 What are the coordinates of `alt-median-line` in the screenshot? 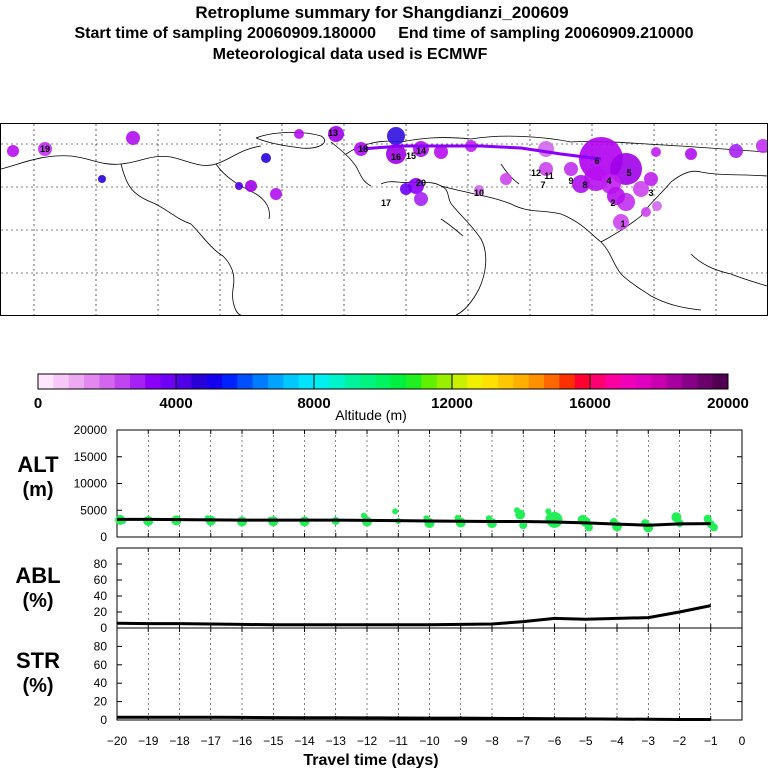 It's located at (414, 522).